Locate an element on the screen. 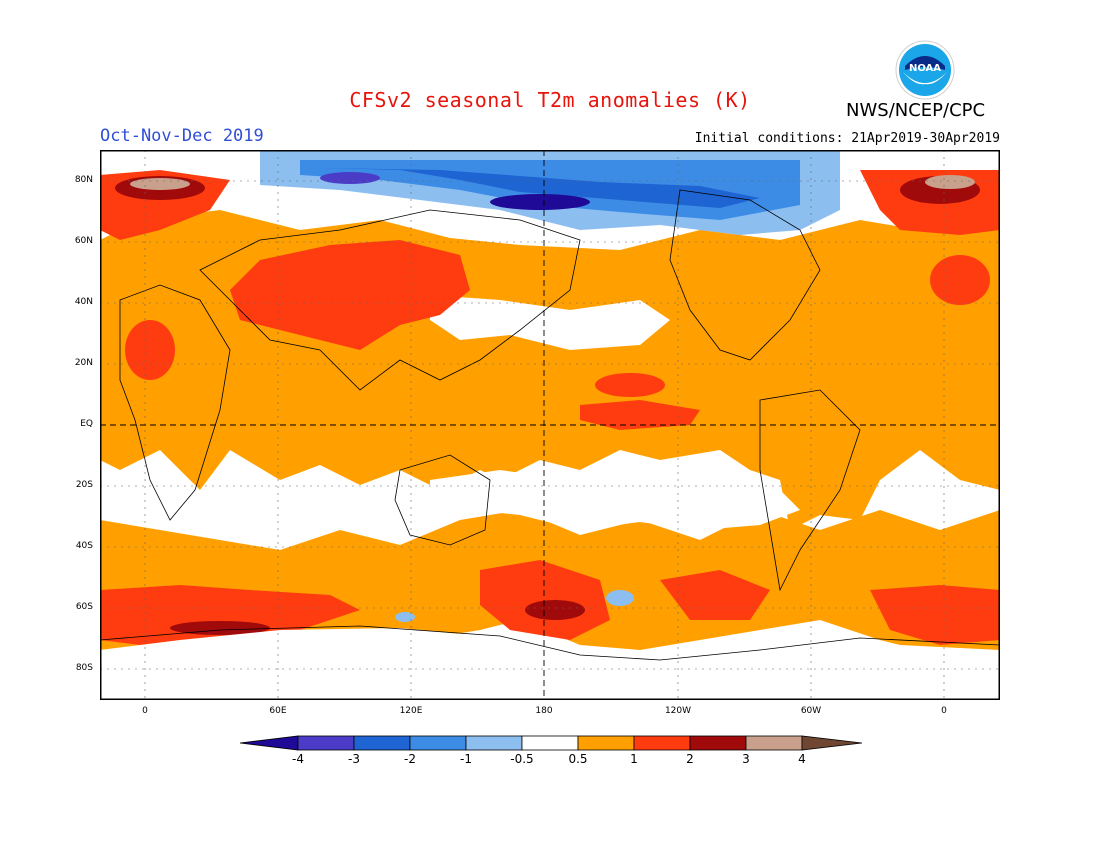 The height and width of the screenshot is (850, 1100). neutral-anomaly-south-pacific is located at coordinates (615, 500).